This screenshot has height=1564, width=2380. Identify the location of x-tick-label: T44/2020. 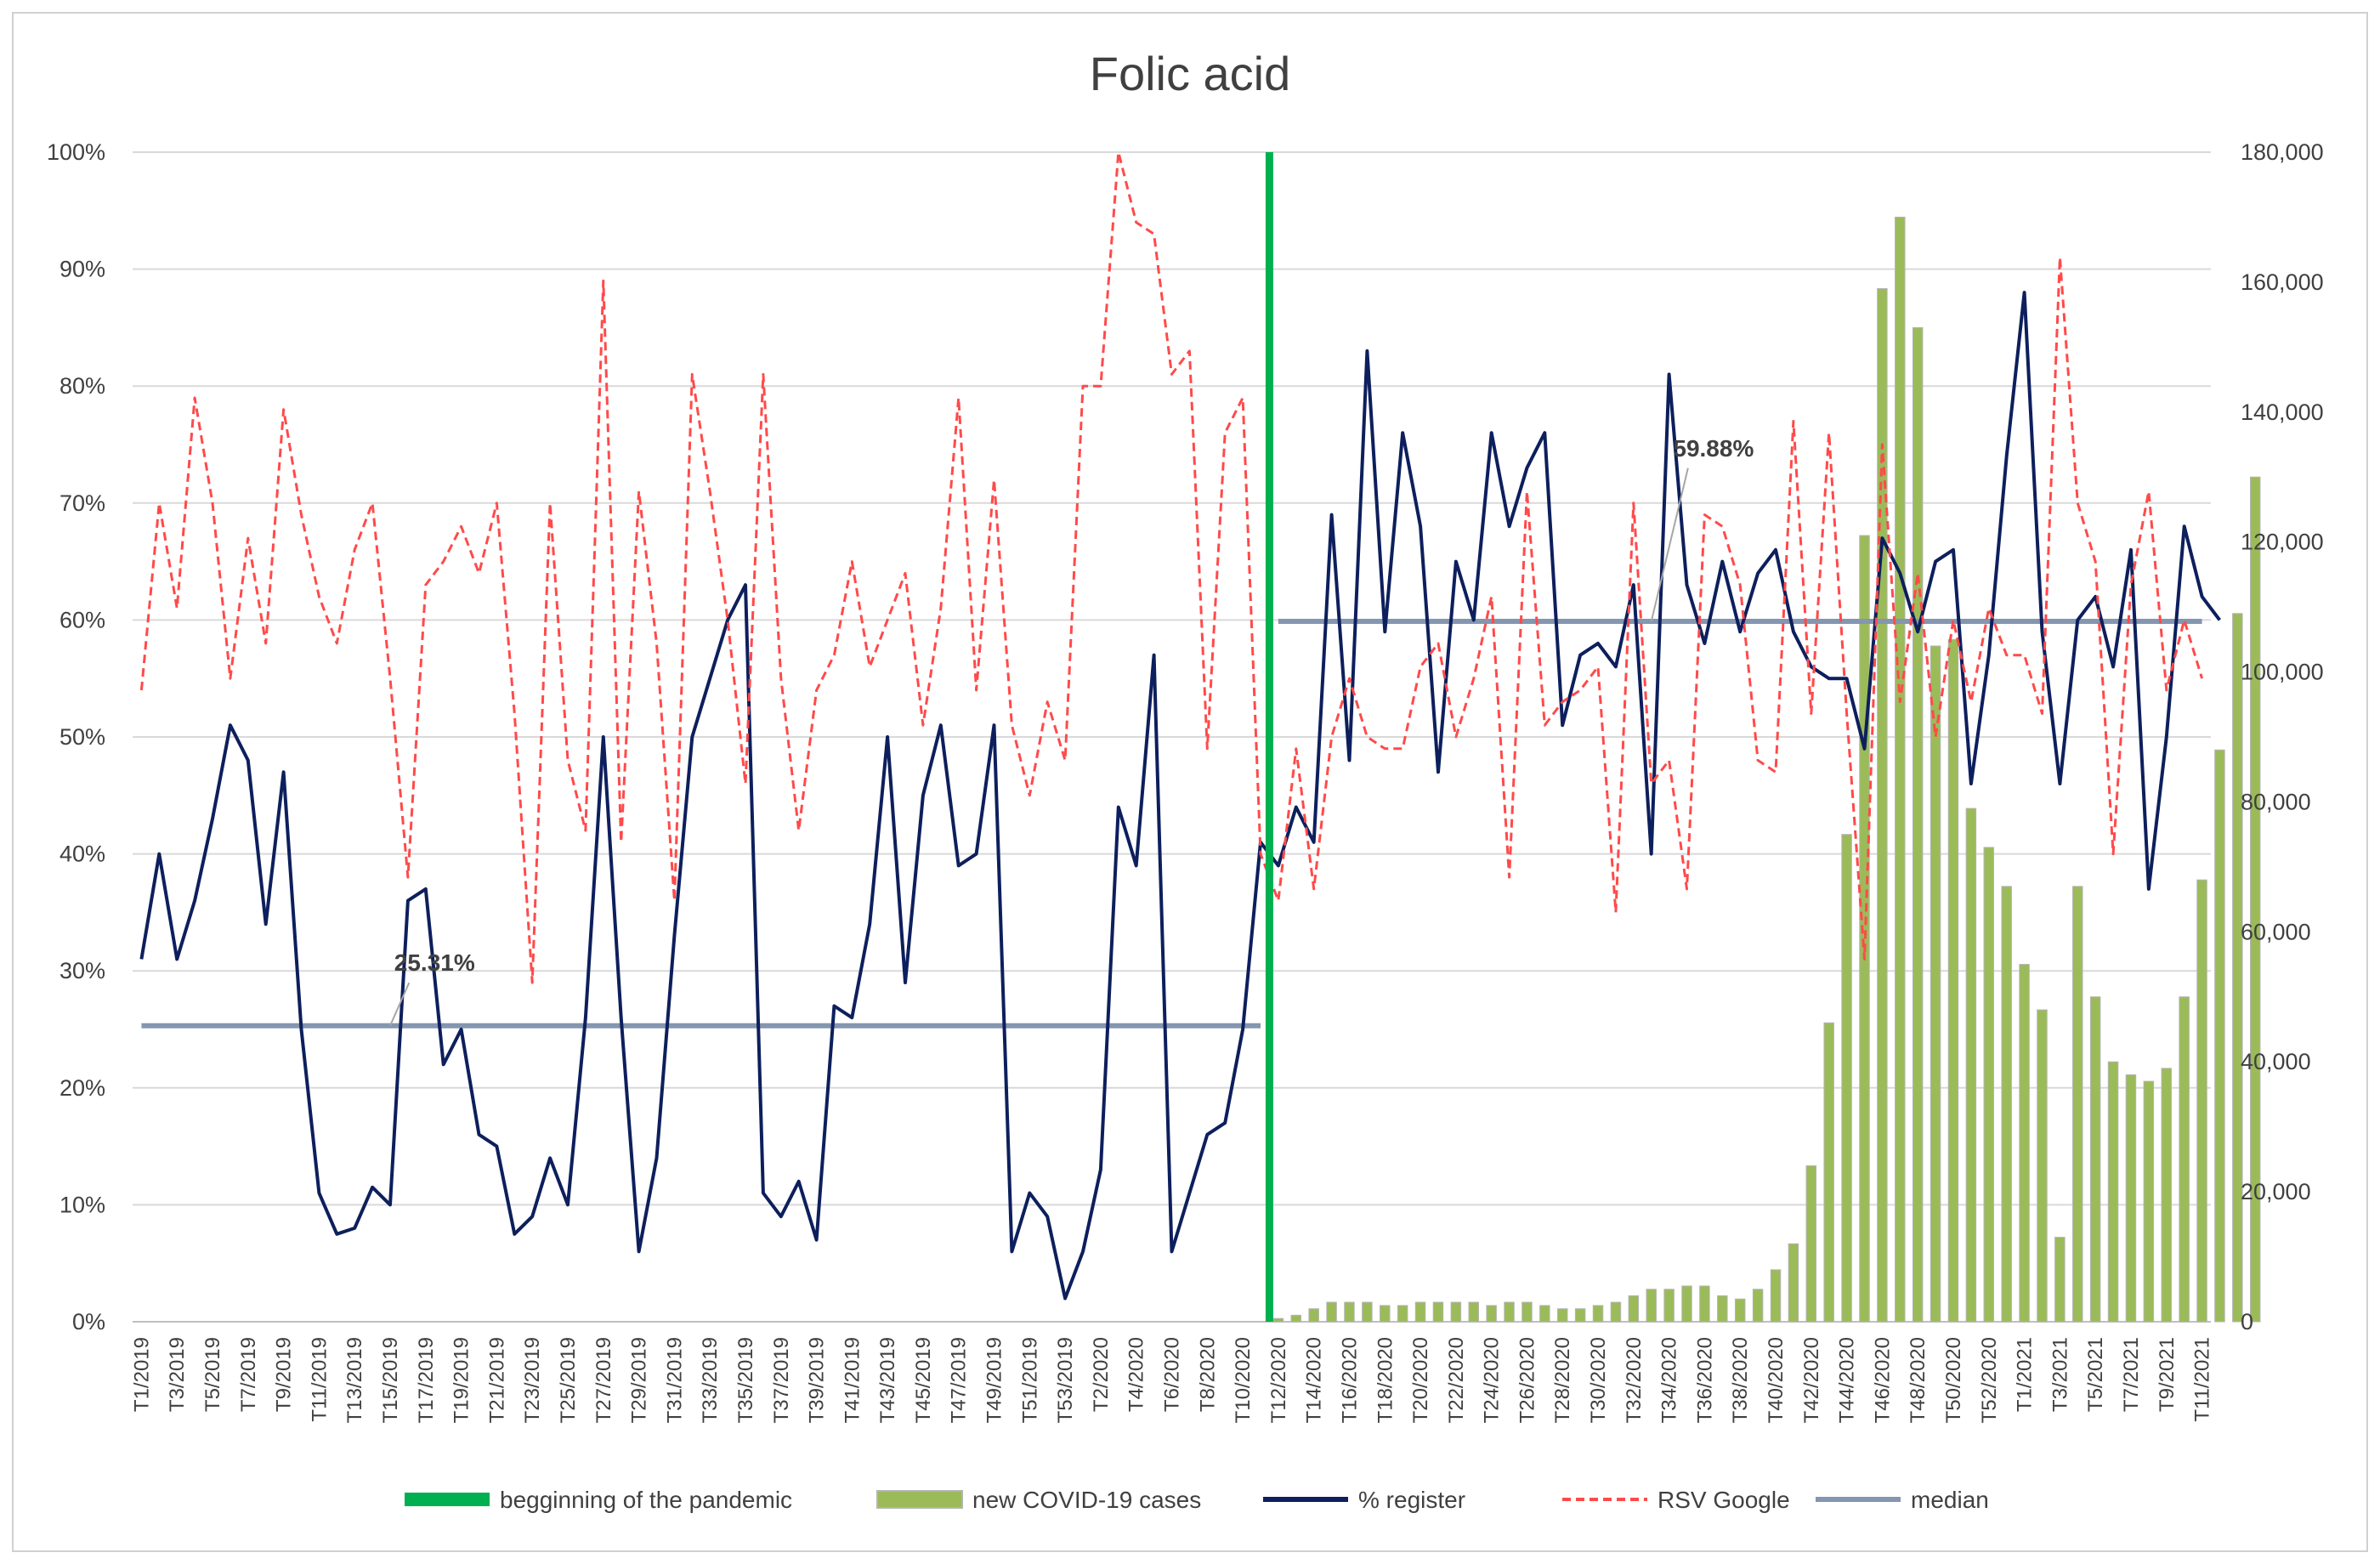
(1847, 1380).